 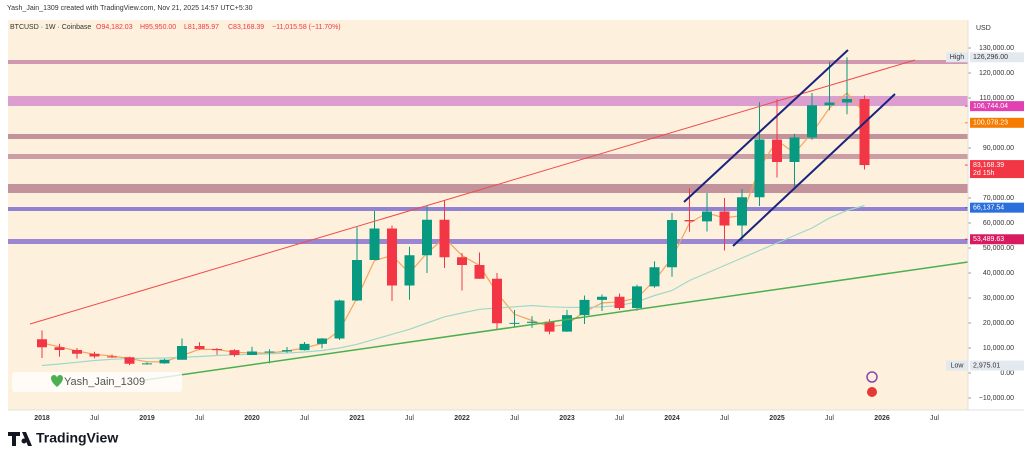 What do you see at coordinates (42, 418) in the screenshot?
I see `x-tick-label: 2018` at bounding box center [42, 418].